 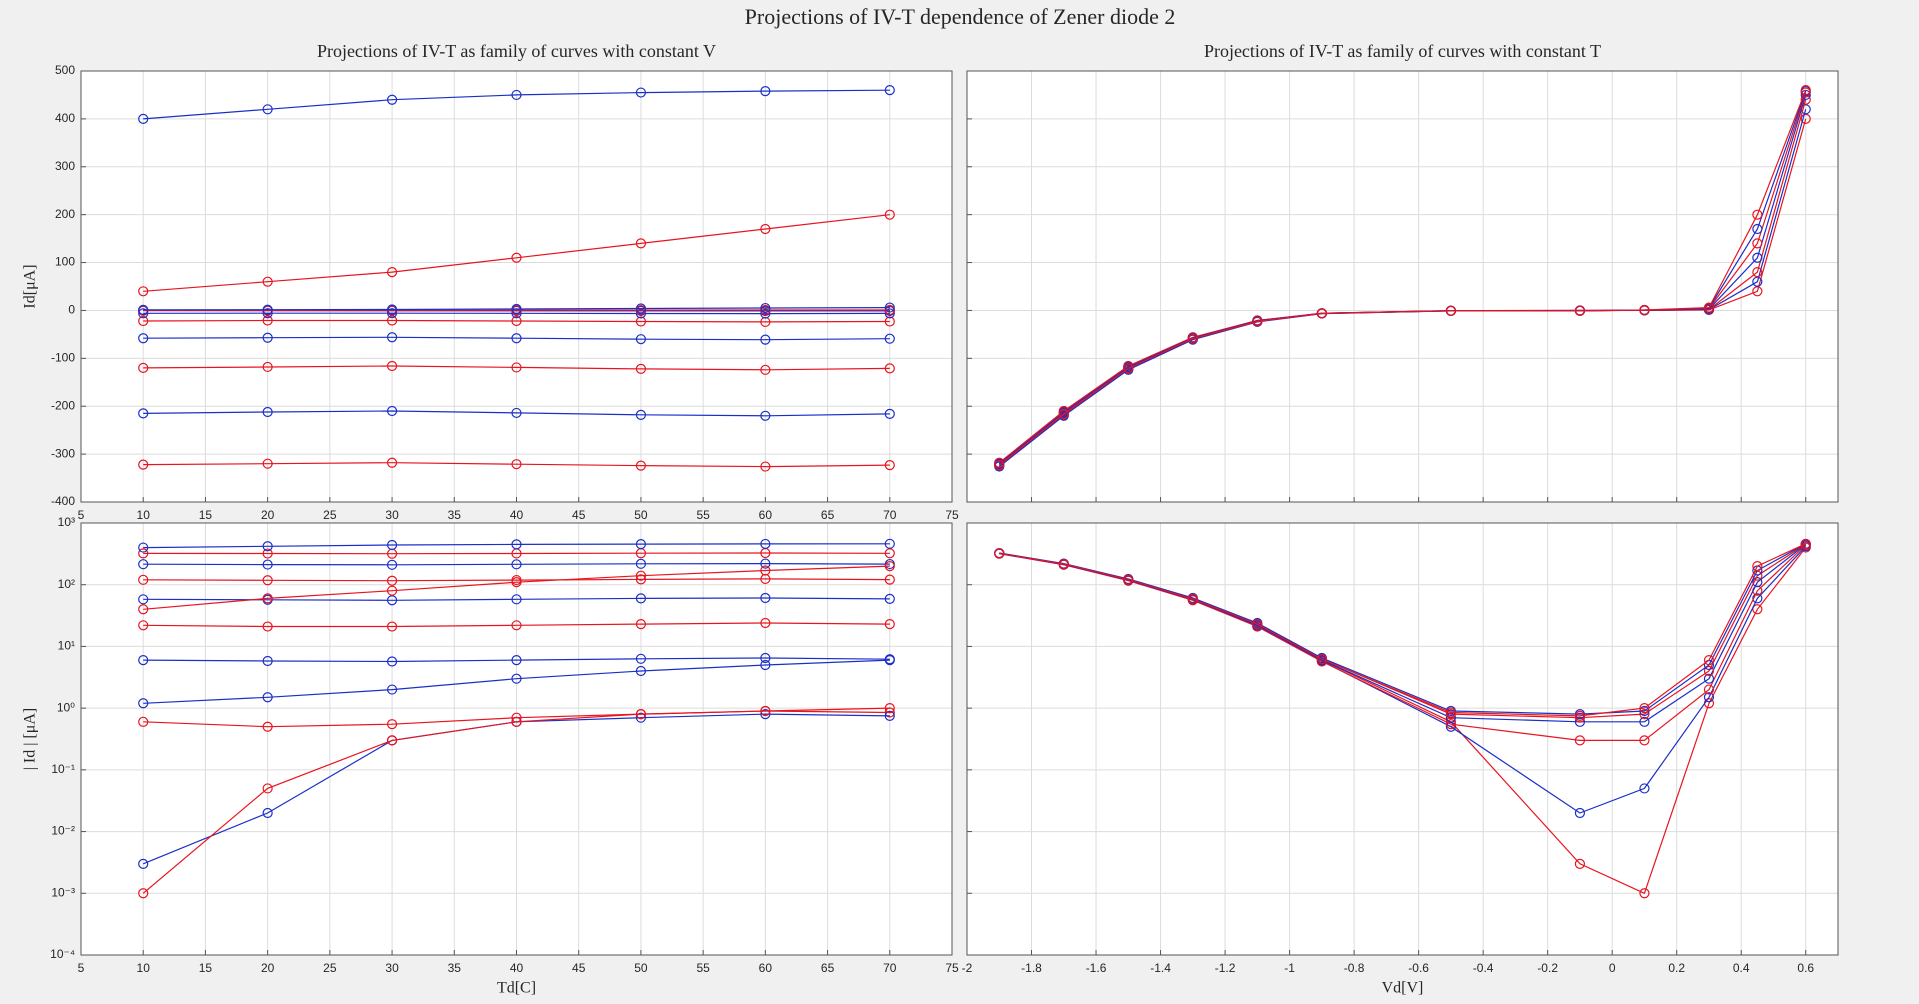 What do you see at coordinates (30, 286) in the screenshot?
I see `y-axis-label: Id[μA]` at bounding box center [30, 286].